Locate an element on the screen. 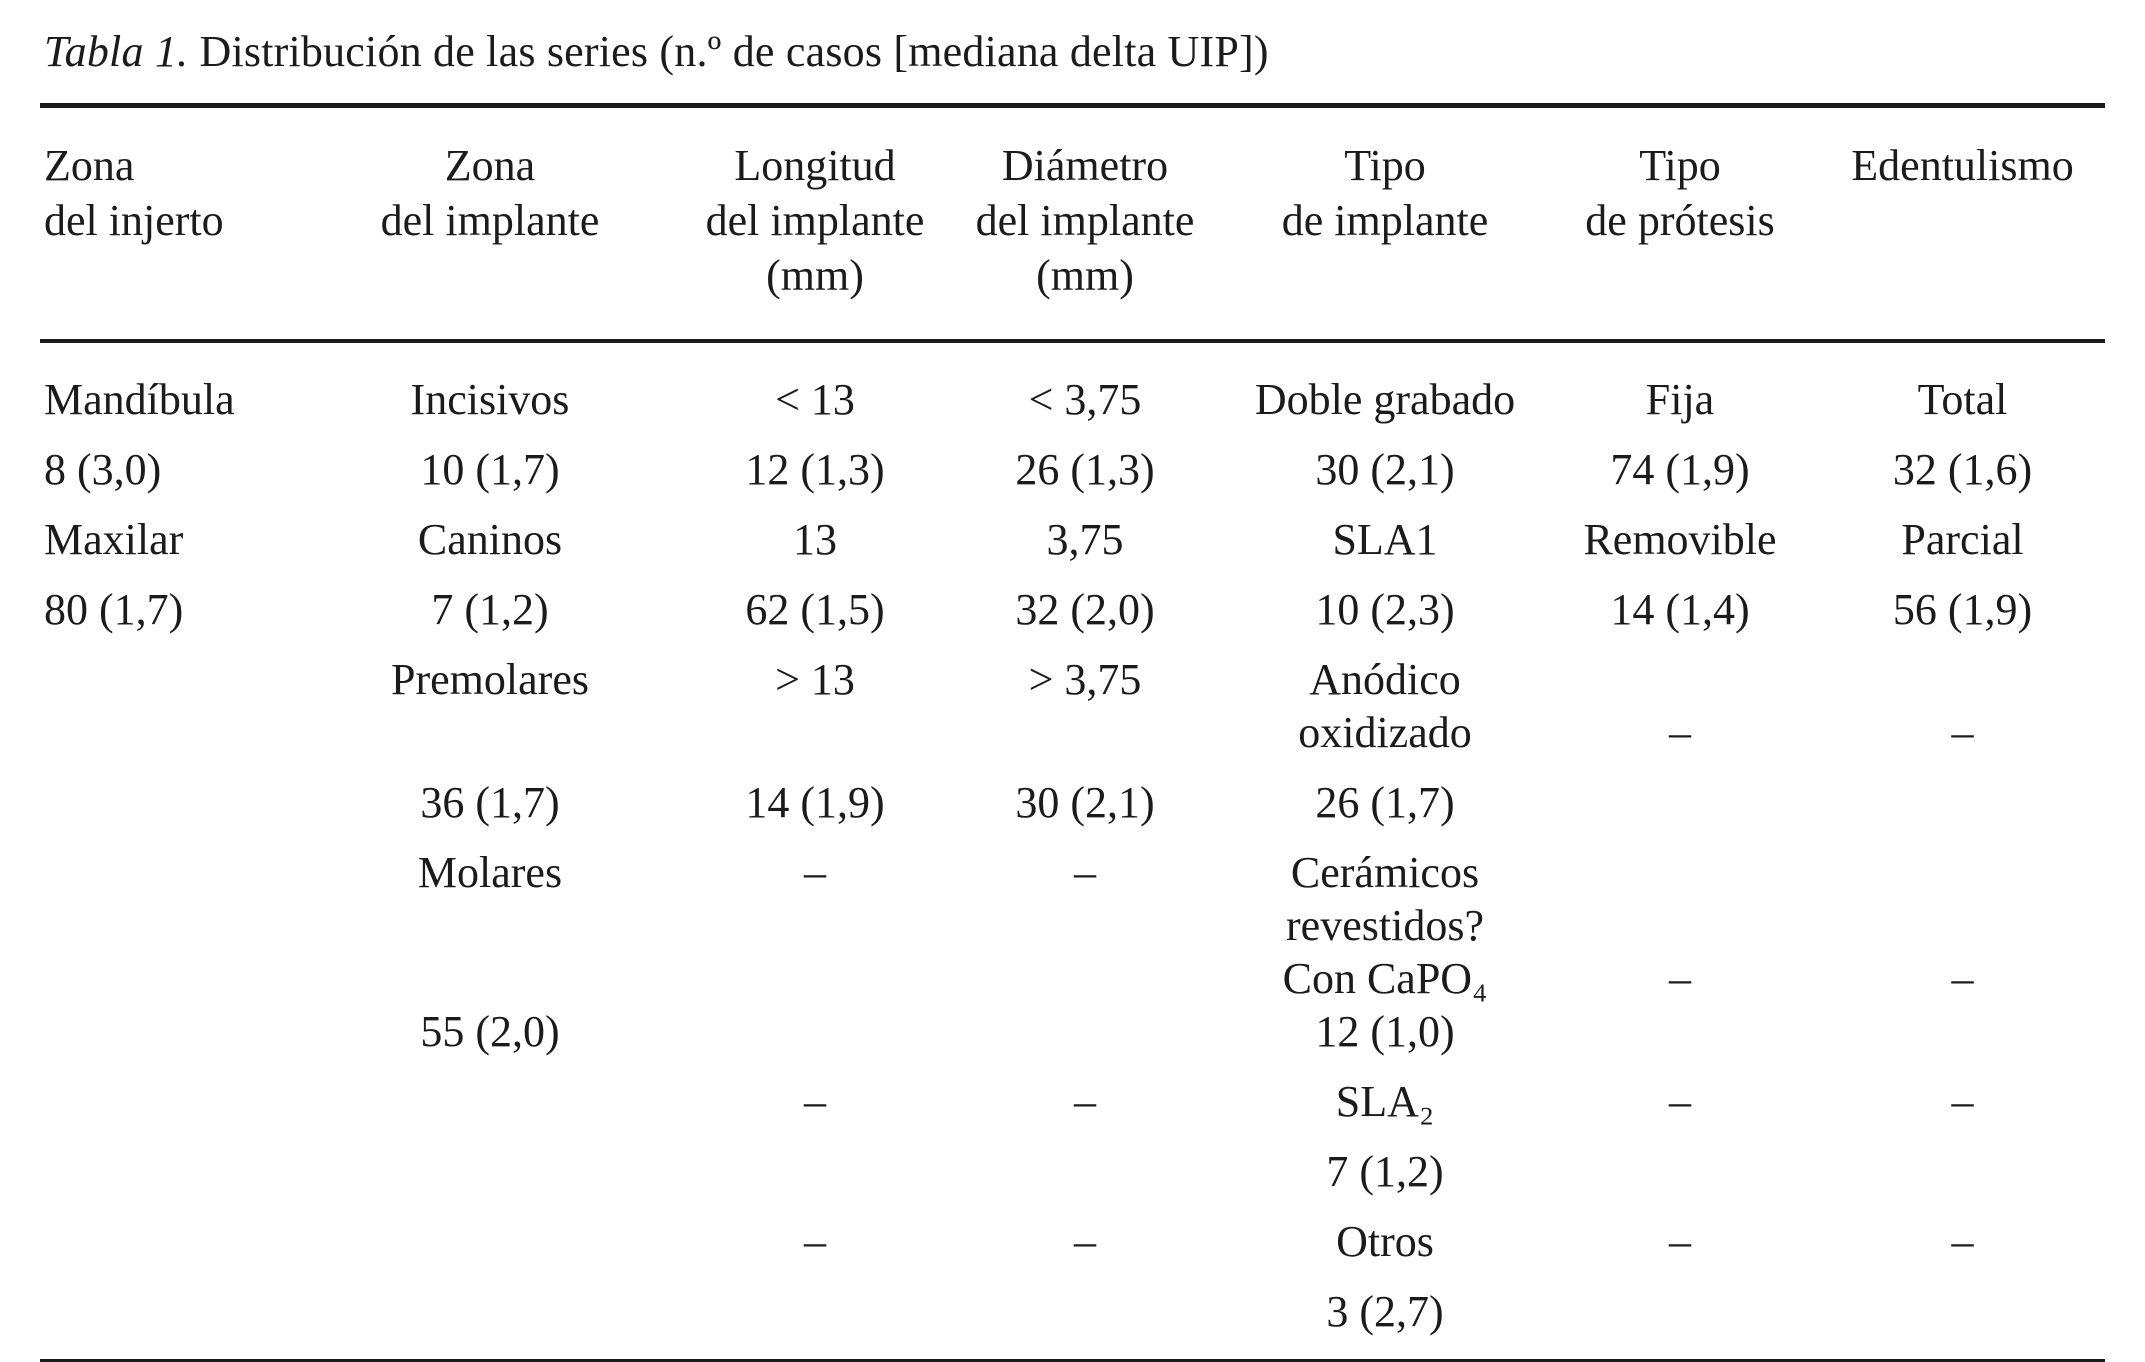 This screenshot has height=1362, width=2145. table-cell: Molares is located at coordinates (490, 872).